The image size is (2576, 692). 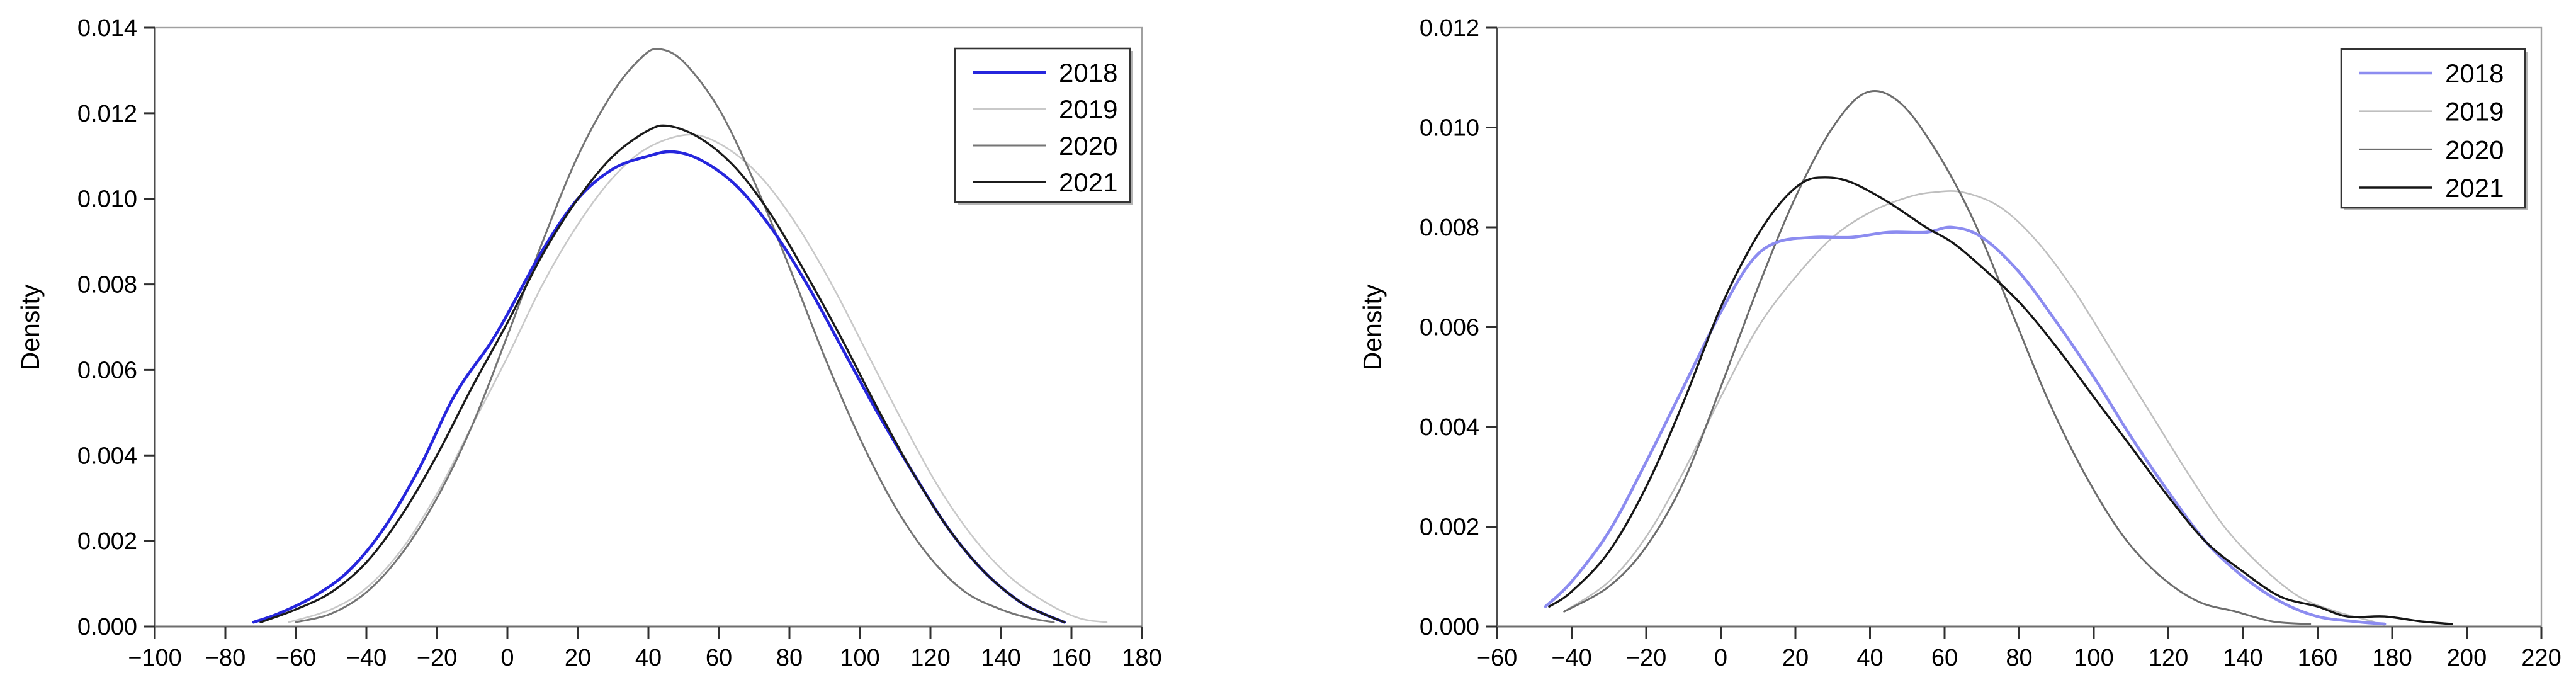 I want to click on y-axis-title-left: Density, so click(x=30, y=327).